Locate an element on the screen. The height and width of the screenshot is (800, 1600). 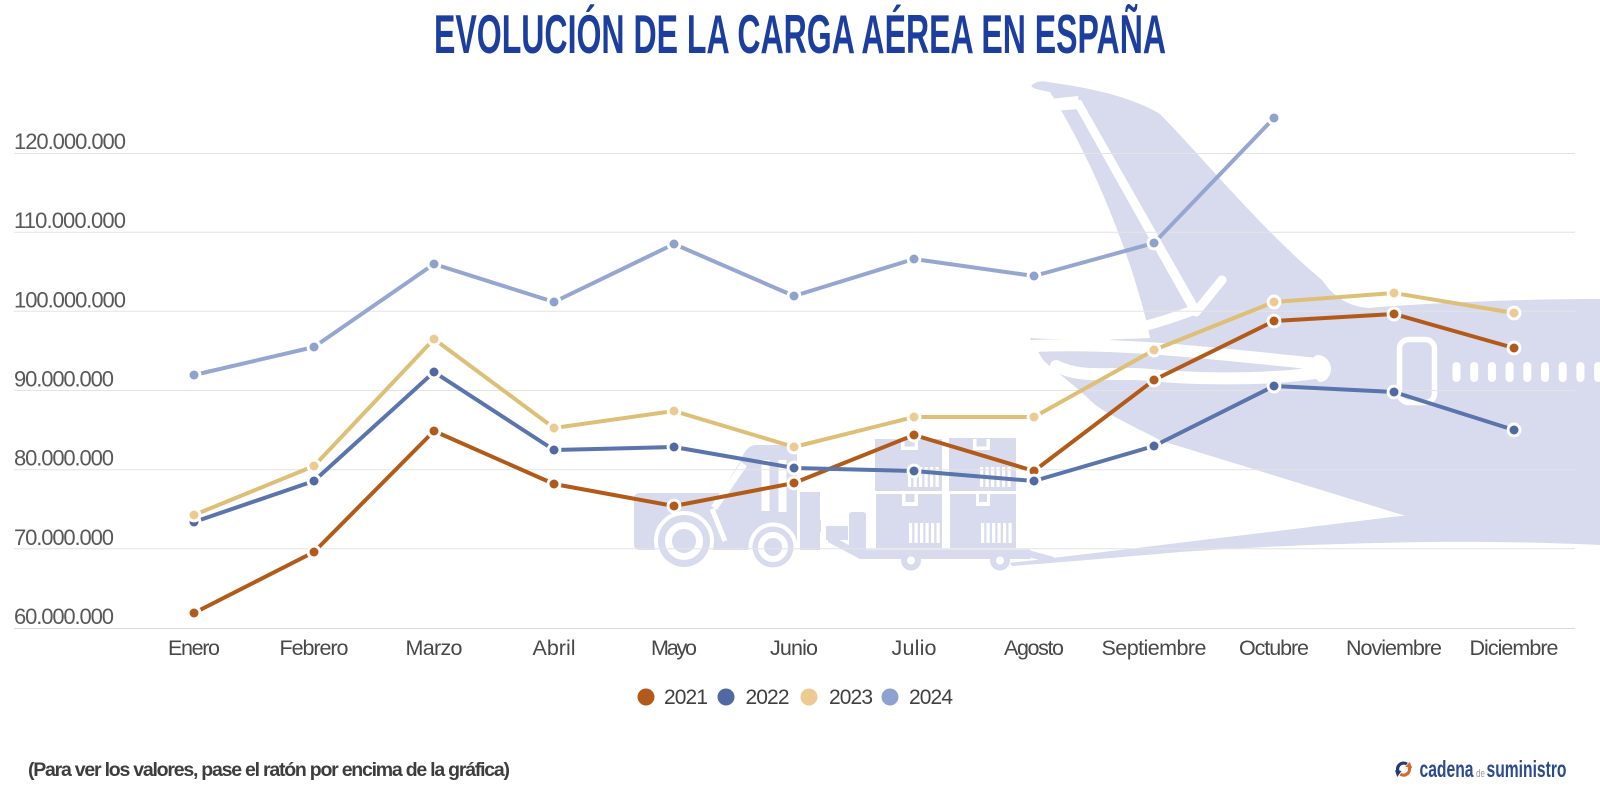
svg-text: Diciembre is located at coordinates (1514, 648).